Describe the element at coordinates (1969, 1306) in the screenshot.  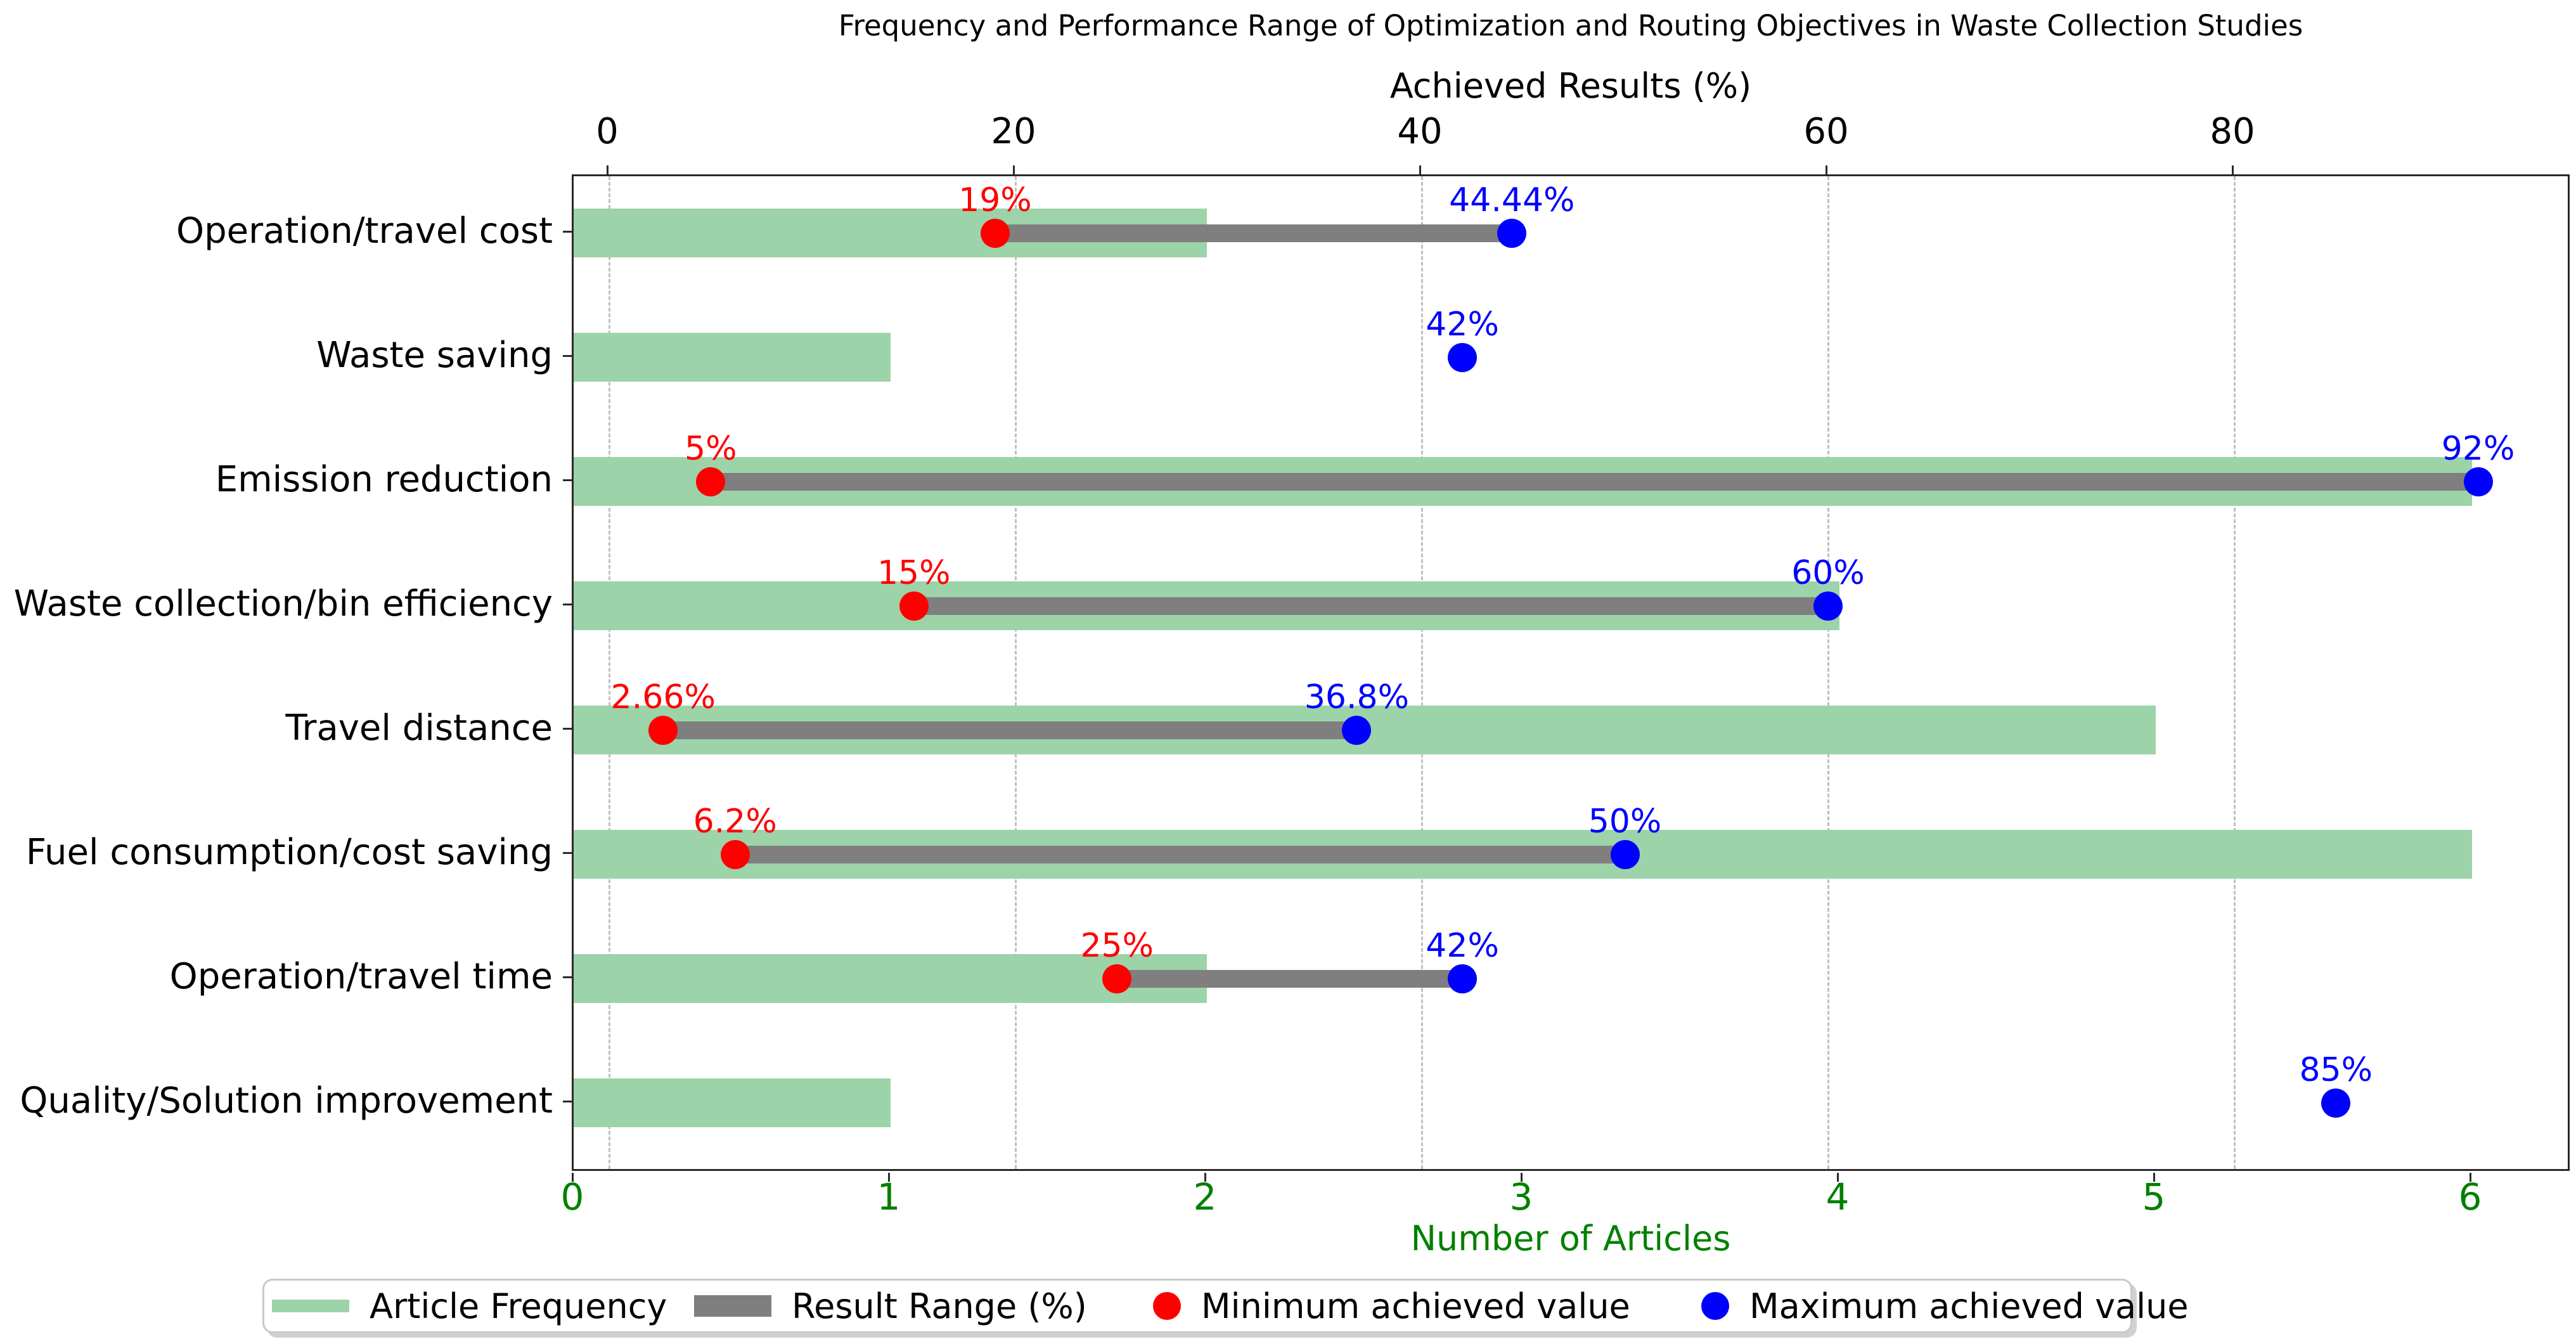
I see `legend-label: Maximum achieved value` at that location.